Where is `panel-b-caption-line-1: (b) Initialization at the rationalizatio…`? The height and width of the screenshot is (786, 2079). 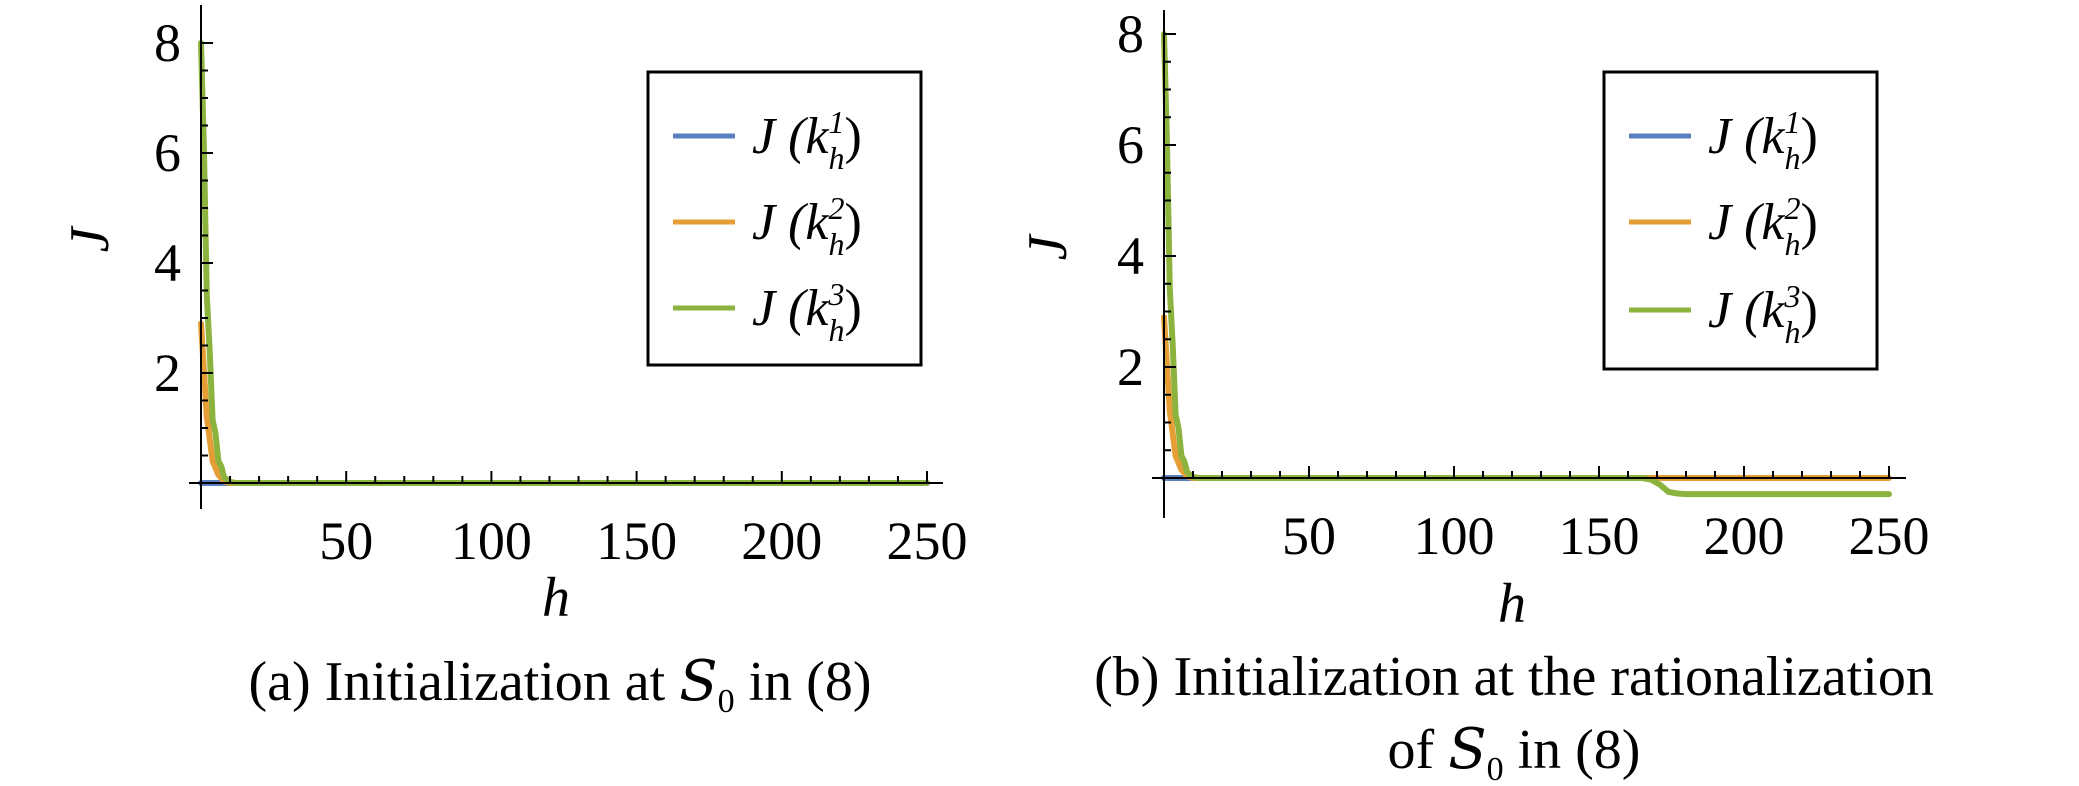
panel-b-caption-line-1: (b) Initialization at the rationalizatio… is located at coordinates (1514, 677).